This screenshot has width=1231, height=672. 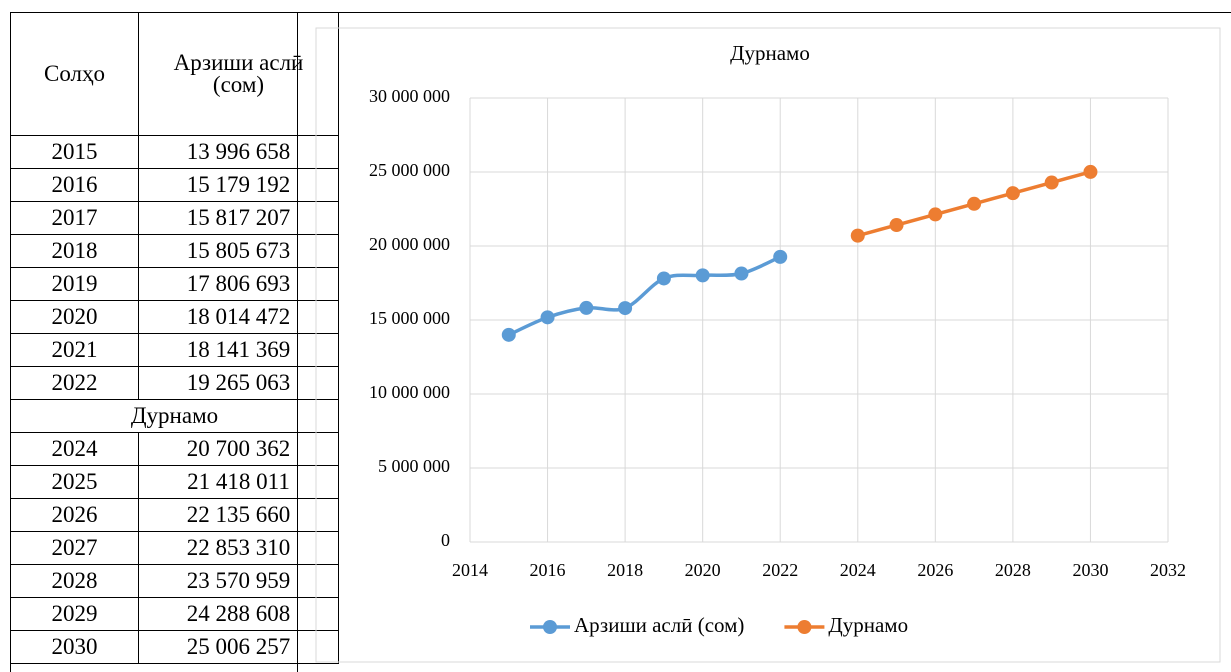 I want to click on row: 2030 25 006 257, so click(x=174, y=647).